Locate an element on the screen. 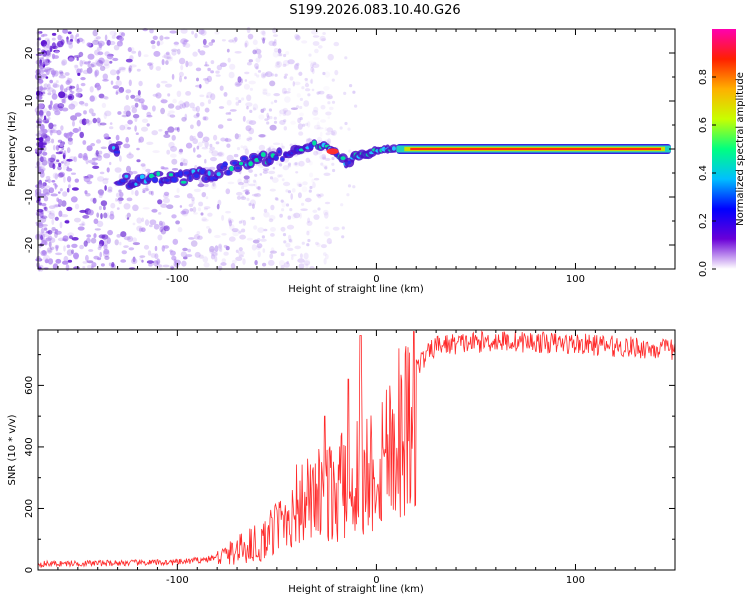 The image size is (750, 600). snr-y-axis-label: SNR (10 * v/v) is located at coordinates (12, 449).